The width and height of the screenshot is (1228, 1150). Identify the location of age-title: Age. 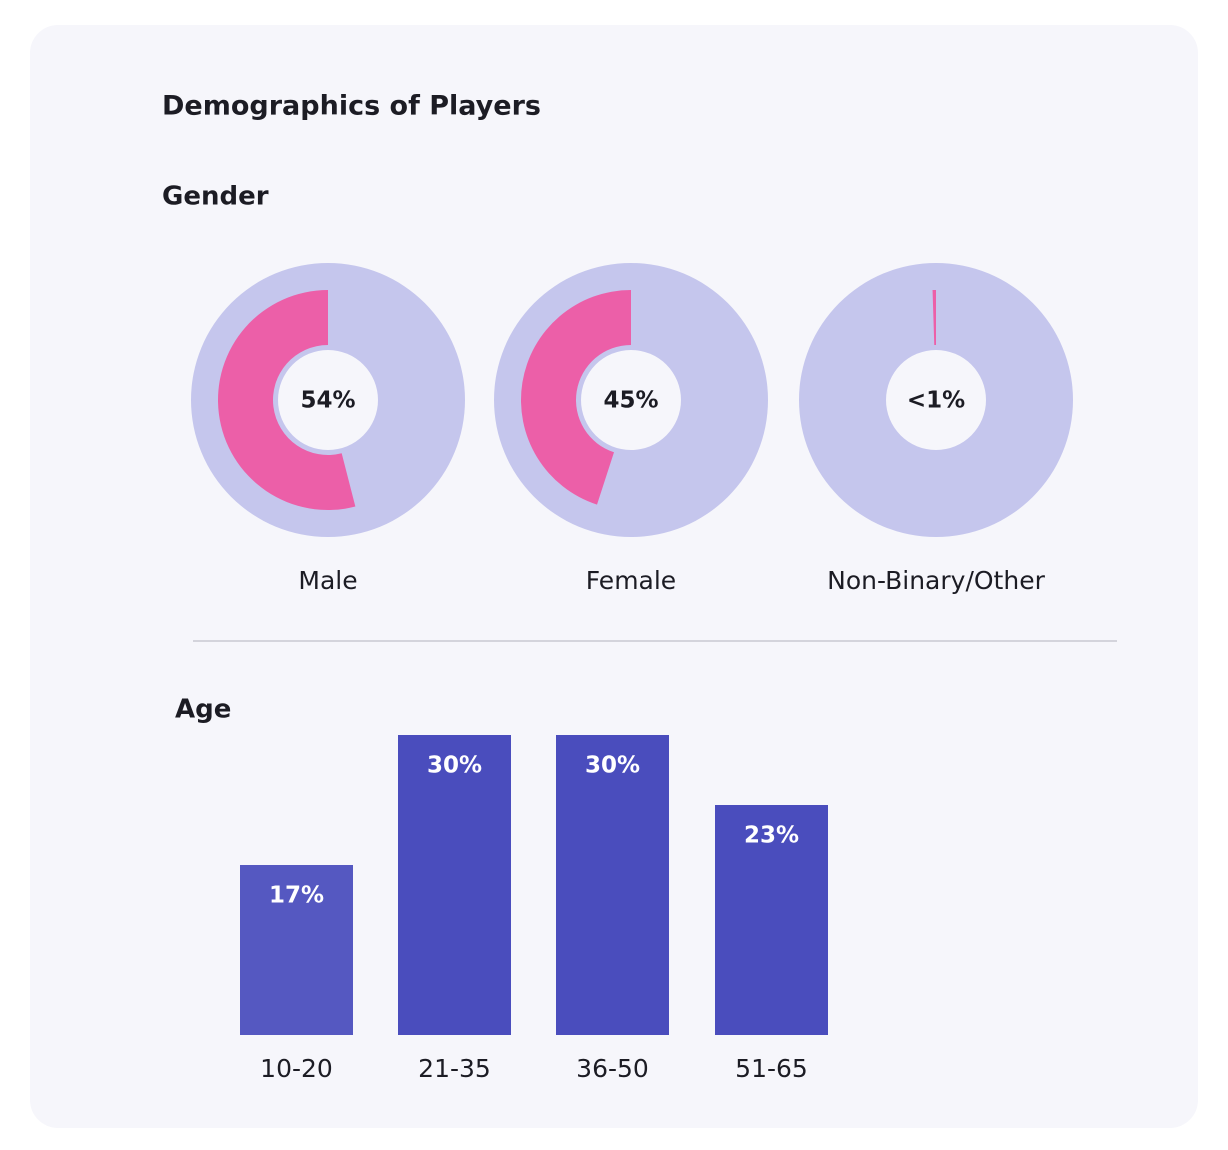
(203, 710).